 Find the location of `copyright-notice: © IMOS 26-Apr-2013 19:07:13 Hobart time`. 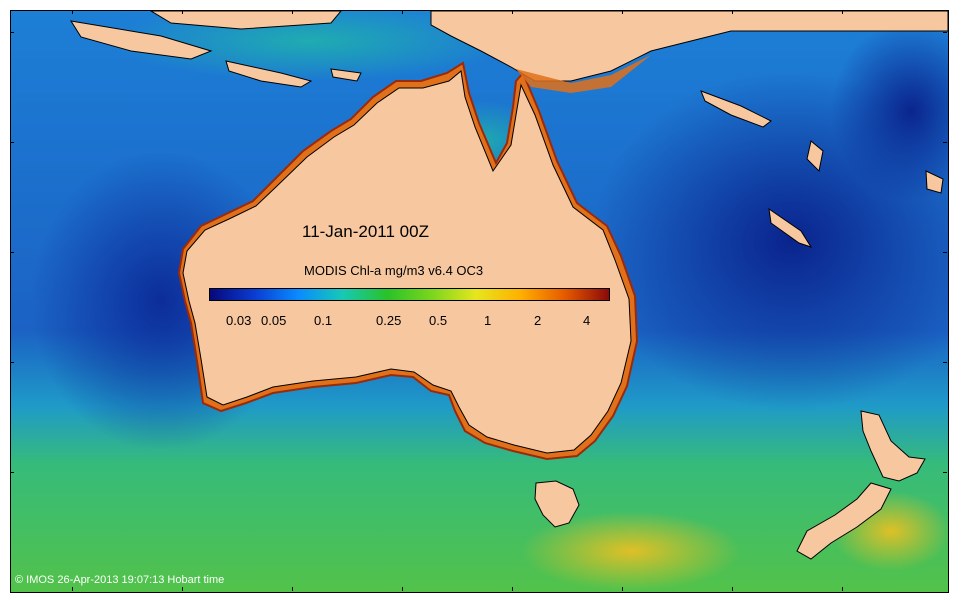

copyright-notice: © IMOS 26-Apr-2013 19:07:13 Hobart time is located at coordinates (120, 580).